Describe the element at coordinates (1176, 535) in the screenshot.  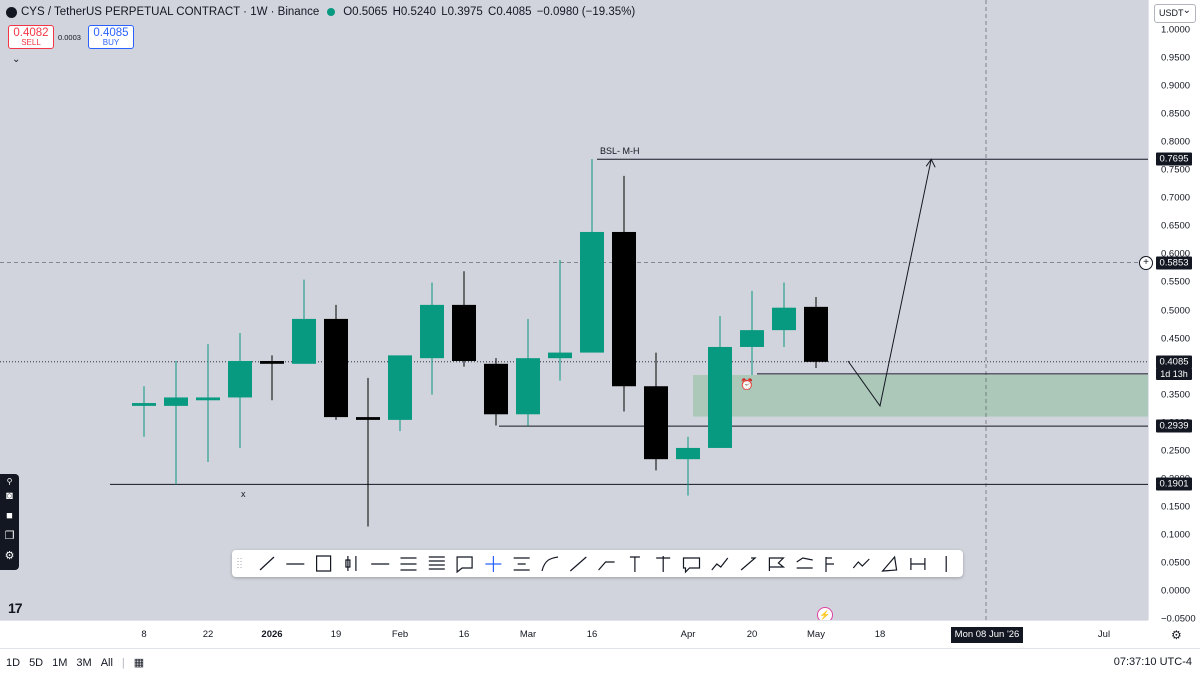
I see `price-tick-label: 0.1000` at that location.